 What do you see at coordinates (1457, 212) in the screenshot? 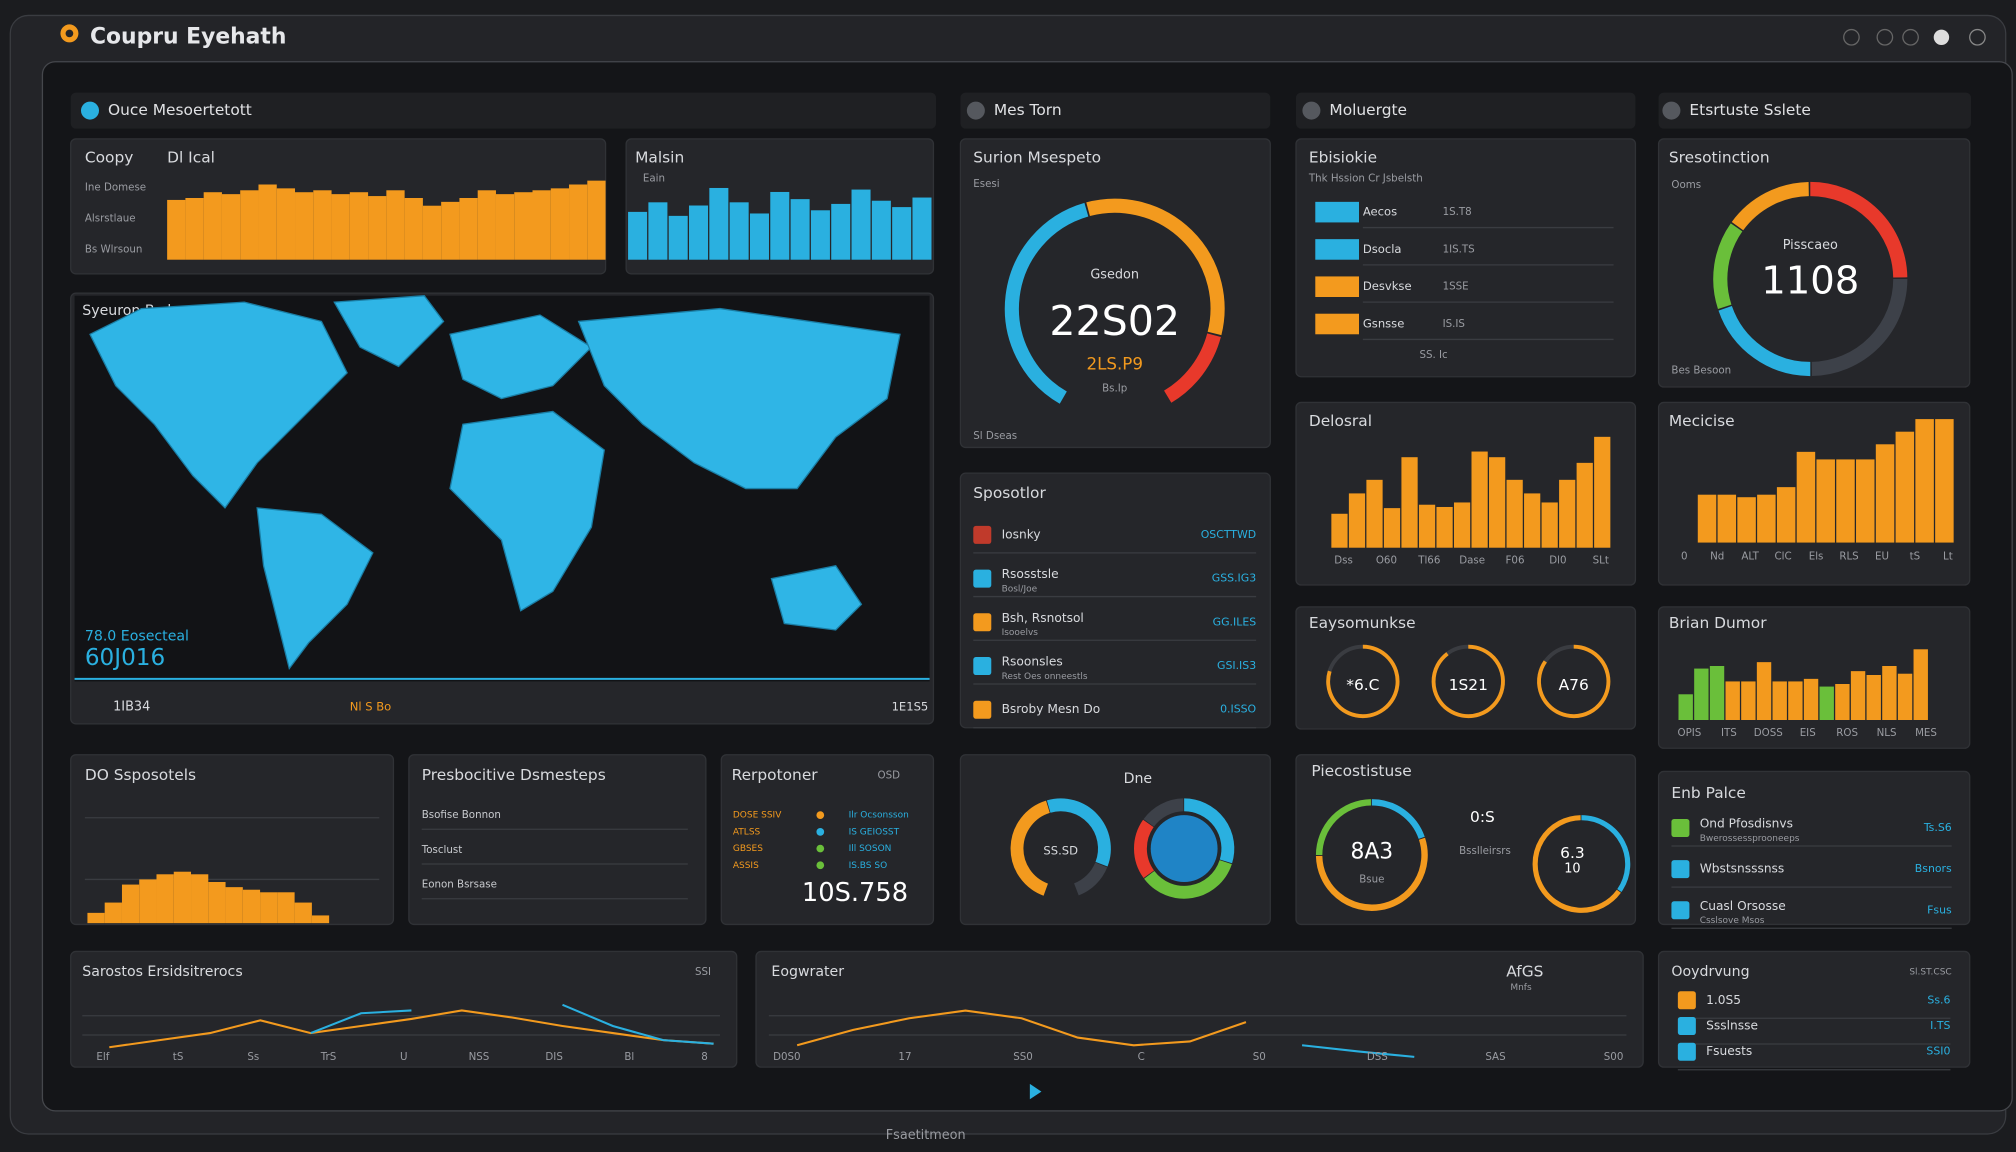
I see `label: 1S.T8` at bounding box center [1457, 212].